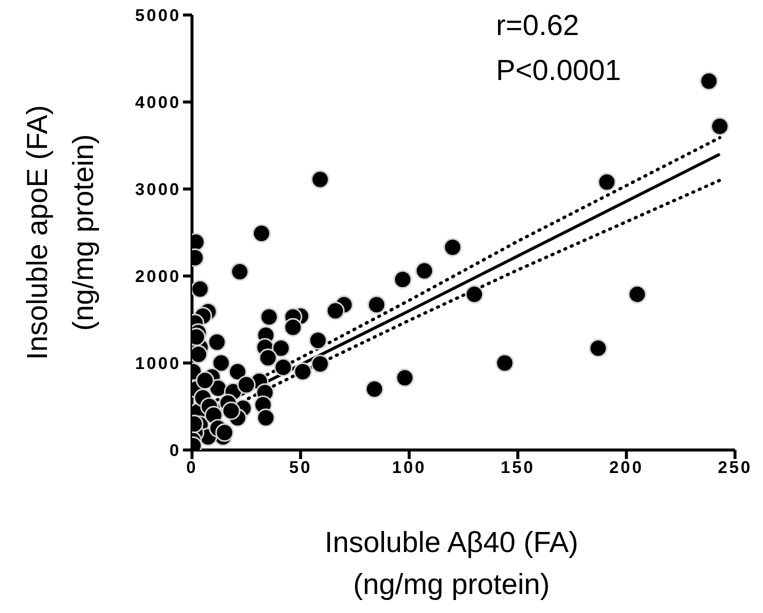 Image resolution: width=763 pixels, height=613 pixels. I want to click on x-tick-label: 50, so click(300, 468).